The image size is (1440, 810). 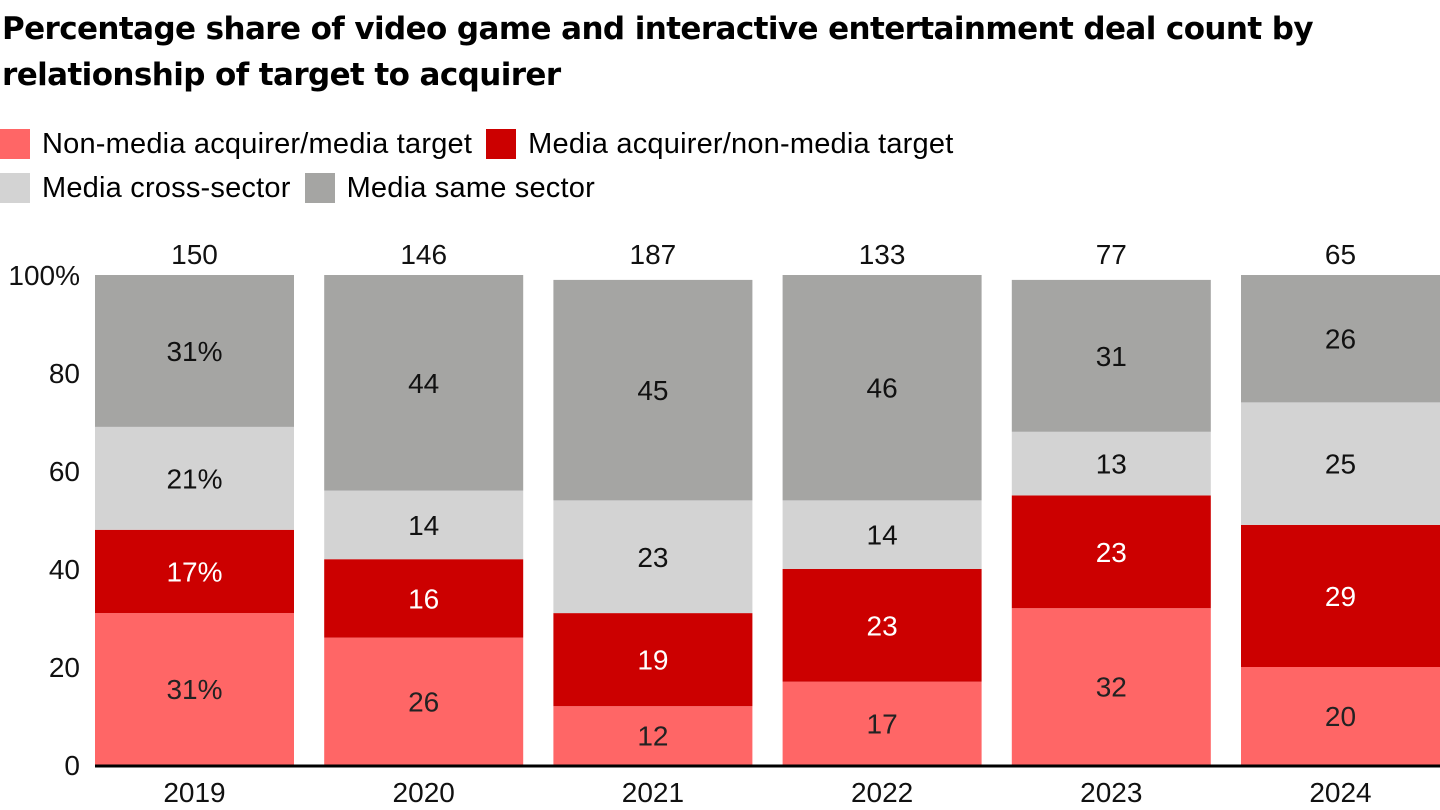 What do you see at coordinates (319, 188) in the screenshot?
I see `legend-swatch-media-same-sector` at bounding box center [319, 188].